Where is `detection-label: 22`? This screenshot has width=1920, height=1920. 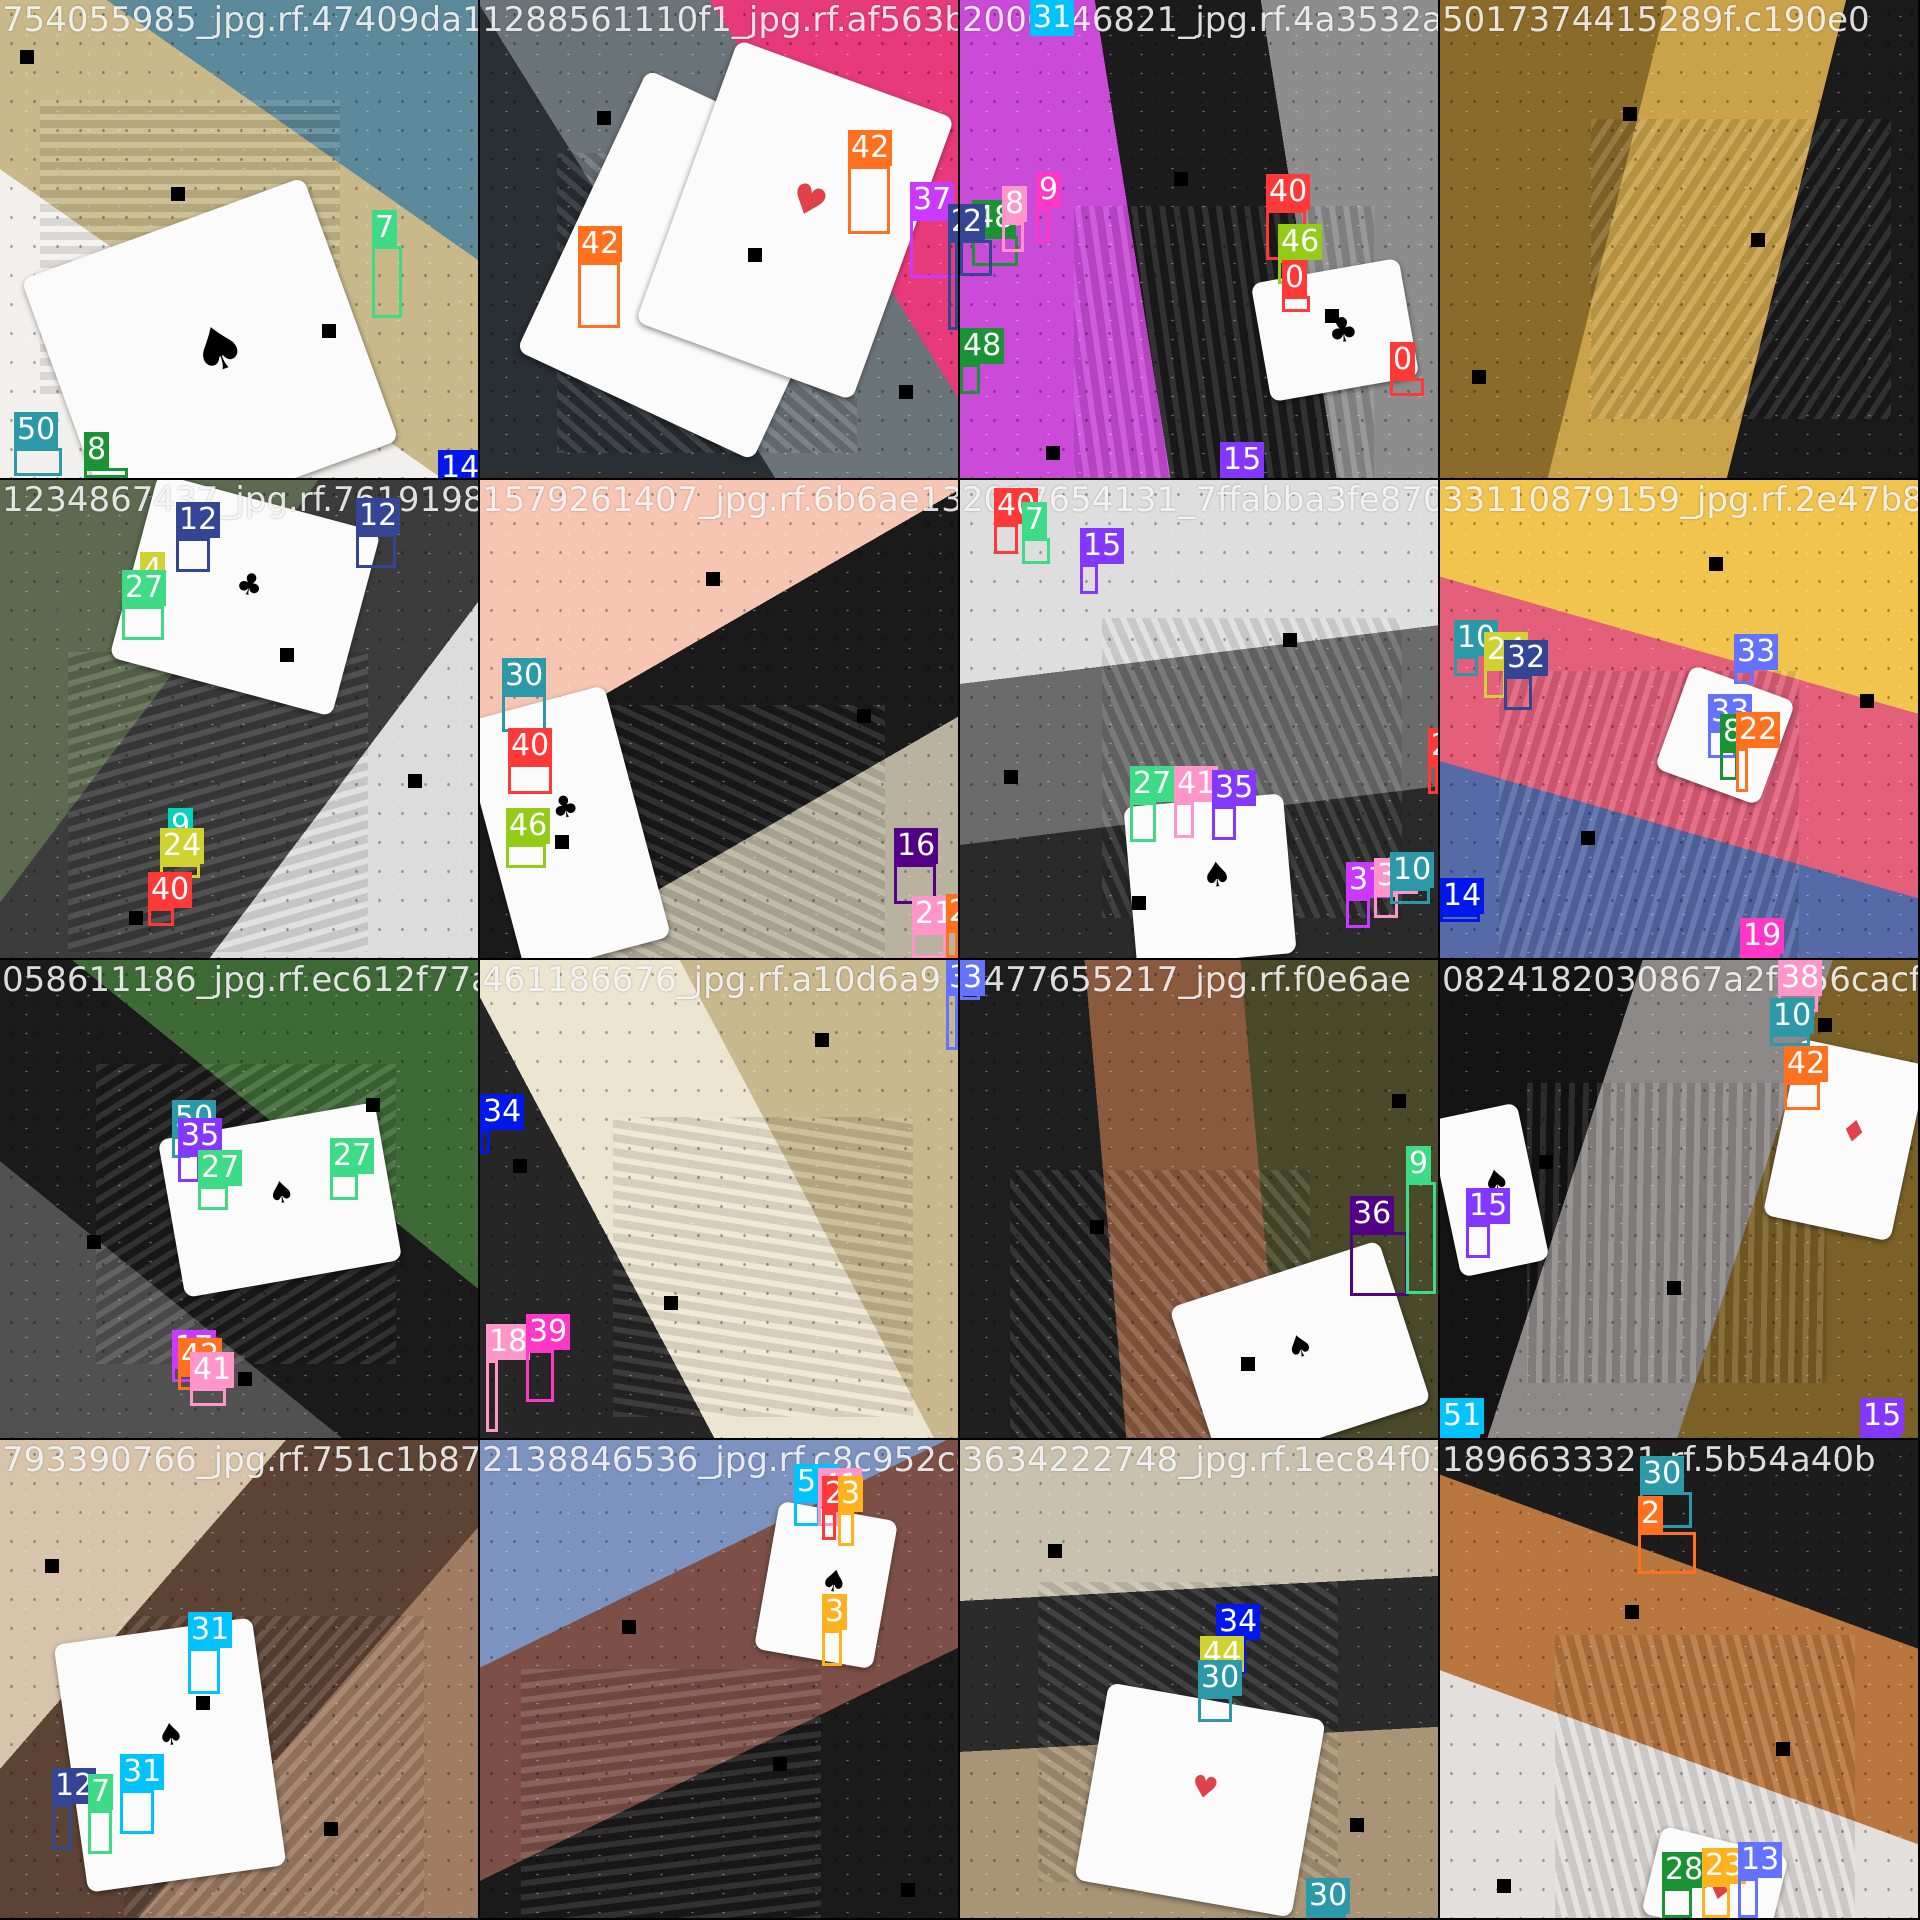 detection-label: 22 is located at coordinates (1758, 730).